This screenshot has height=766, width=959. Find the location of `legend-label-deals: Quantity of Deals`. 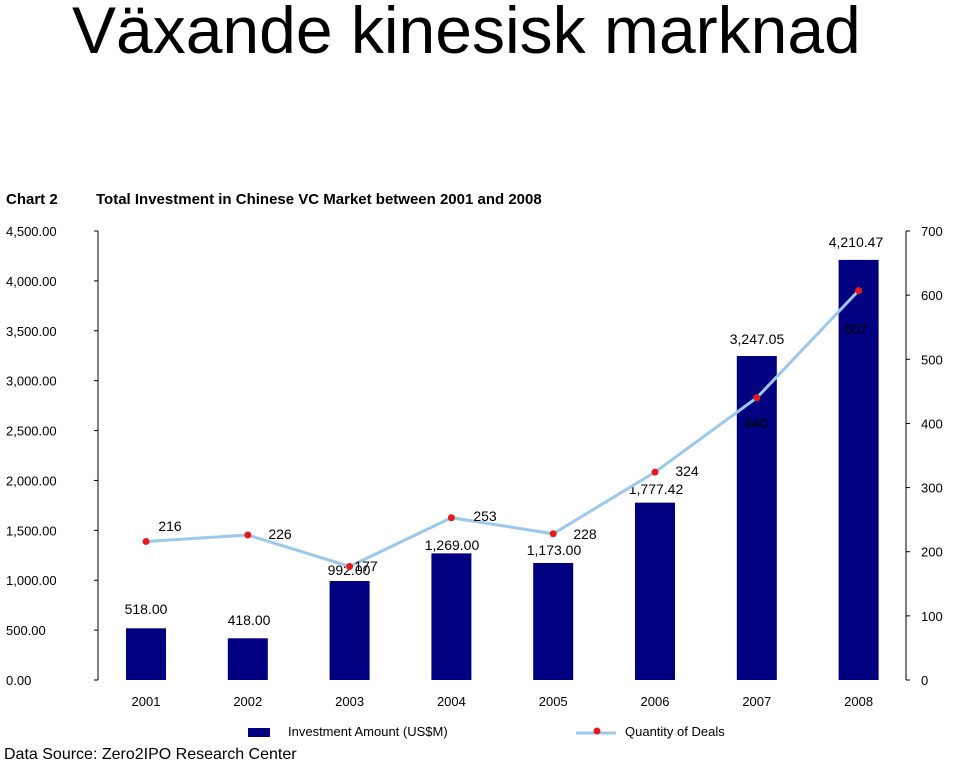

legend-label-deals: Quantity of Deals is located at coordinates (675, 731).